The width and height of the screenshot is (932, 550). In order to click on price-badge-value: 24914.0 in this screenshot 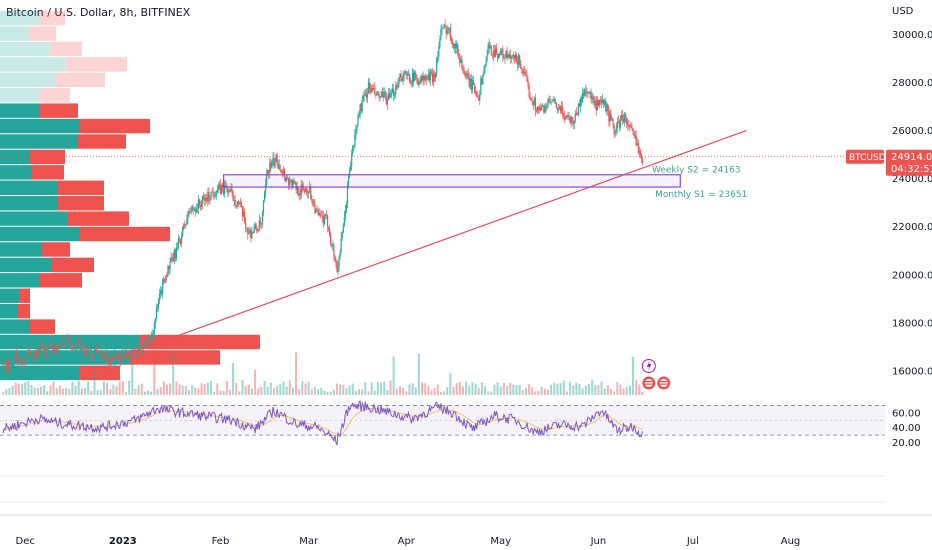, I will do `click(911, 157)`.